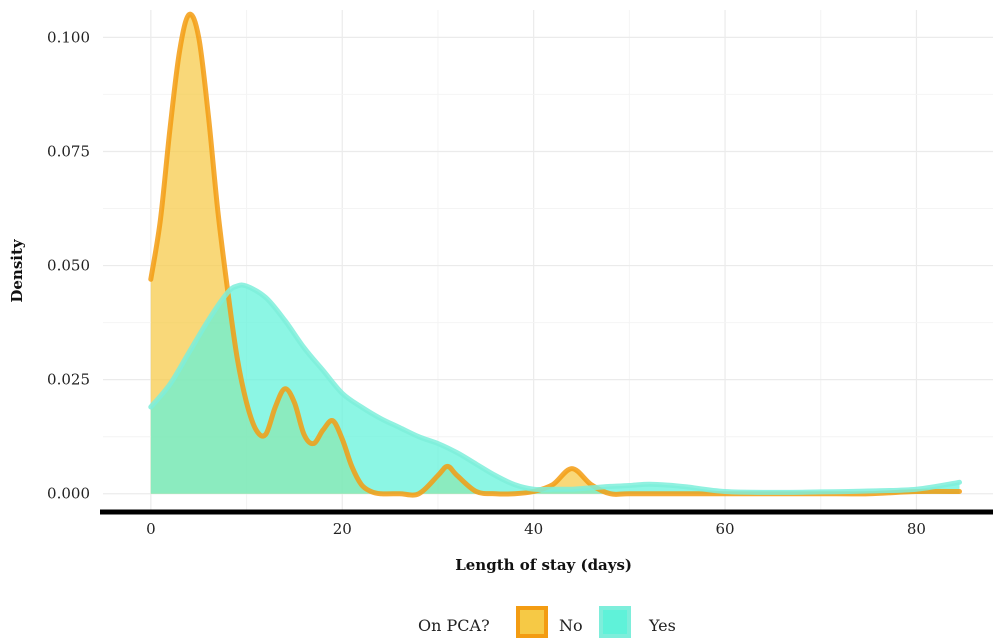  I want to click on y-tick-label: 0.050, so click(68, 266).